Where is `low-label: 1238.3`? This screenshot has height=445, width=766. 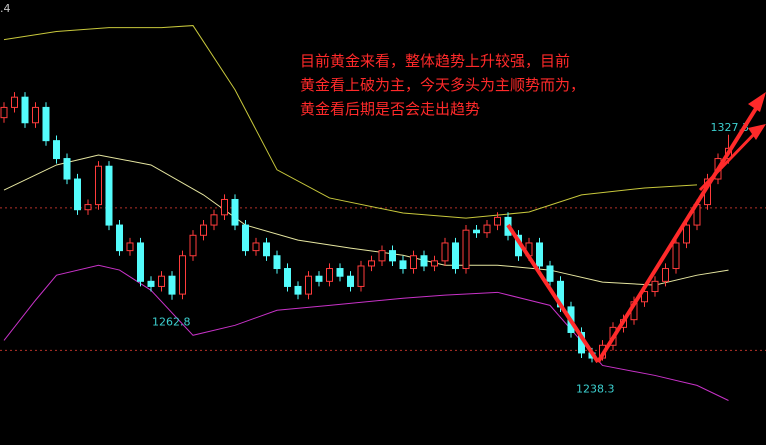
low-label: 1238.3 is located at coordinates (595, 388).